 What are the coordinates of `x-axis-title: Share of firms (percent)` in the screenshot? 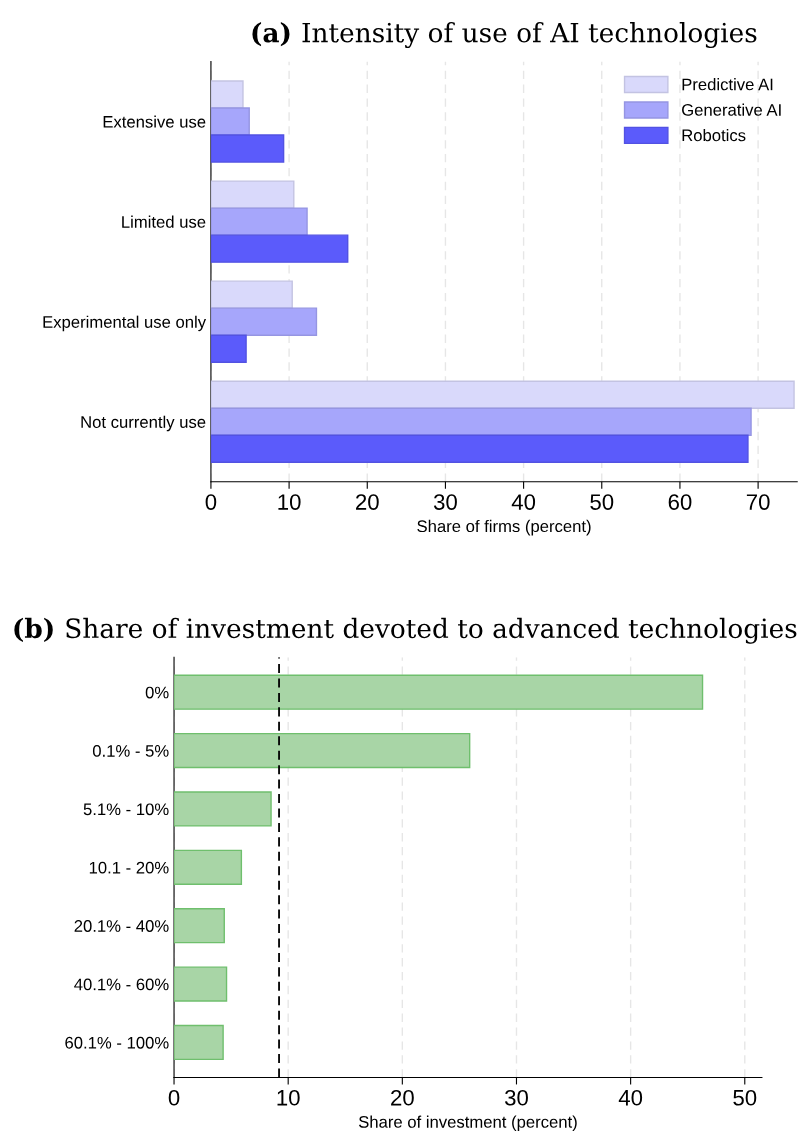 It's located at (504, 527).